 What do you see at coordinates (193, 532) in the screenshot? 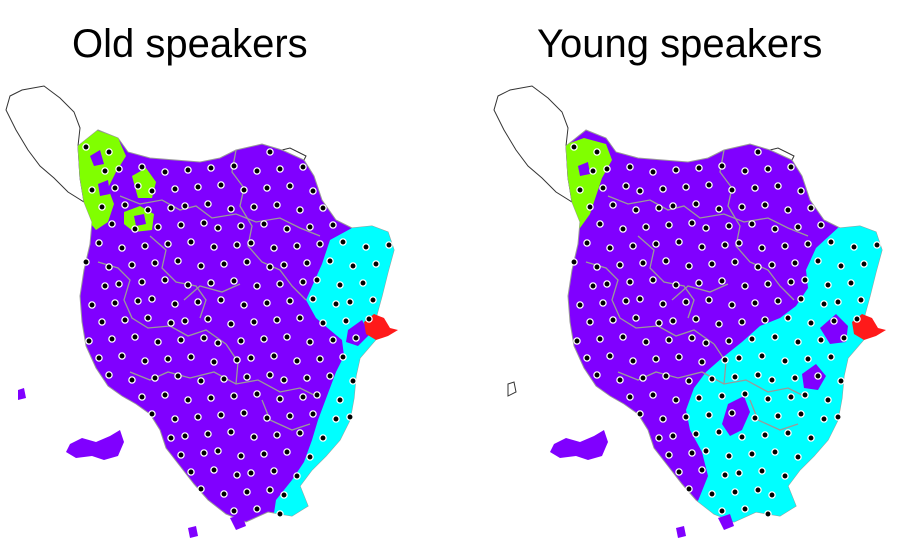
I see `island` at bounding box center [193, 532].